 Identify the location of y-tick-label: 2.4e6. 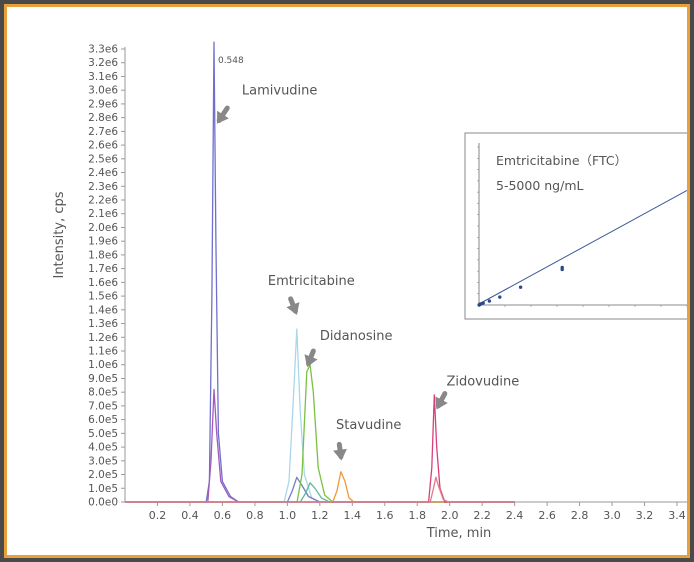
(103, 173).